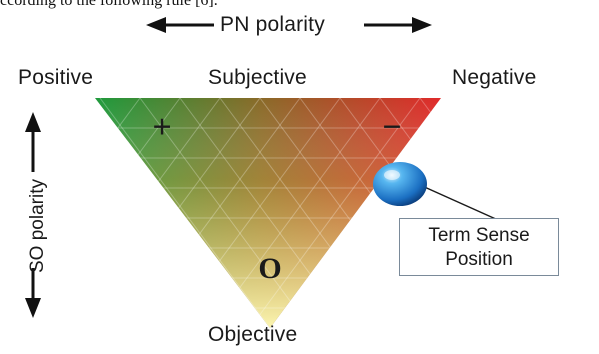  What do you see at coordinates (257, 77) in the screenshot?
I see `subjective-label: Subjective` at bounding box center [257, 77].